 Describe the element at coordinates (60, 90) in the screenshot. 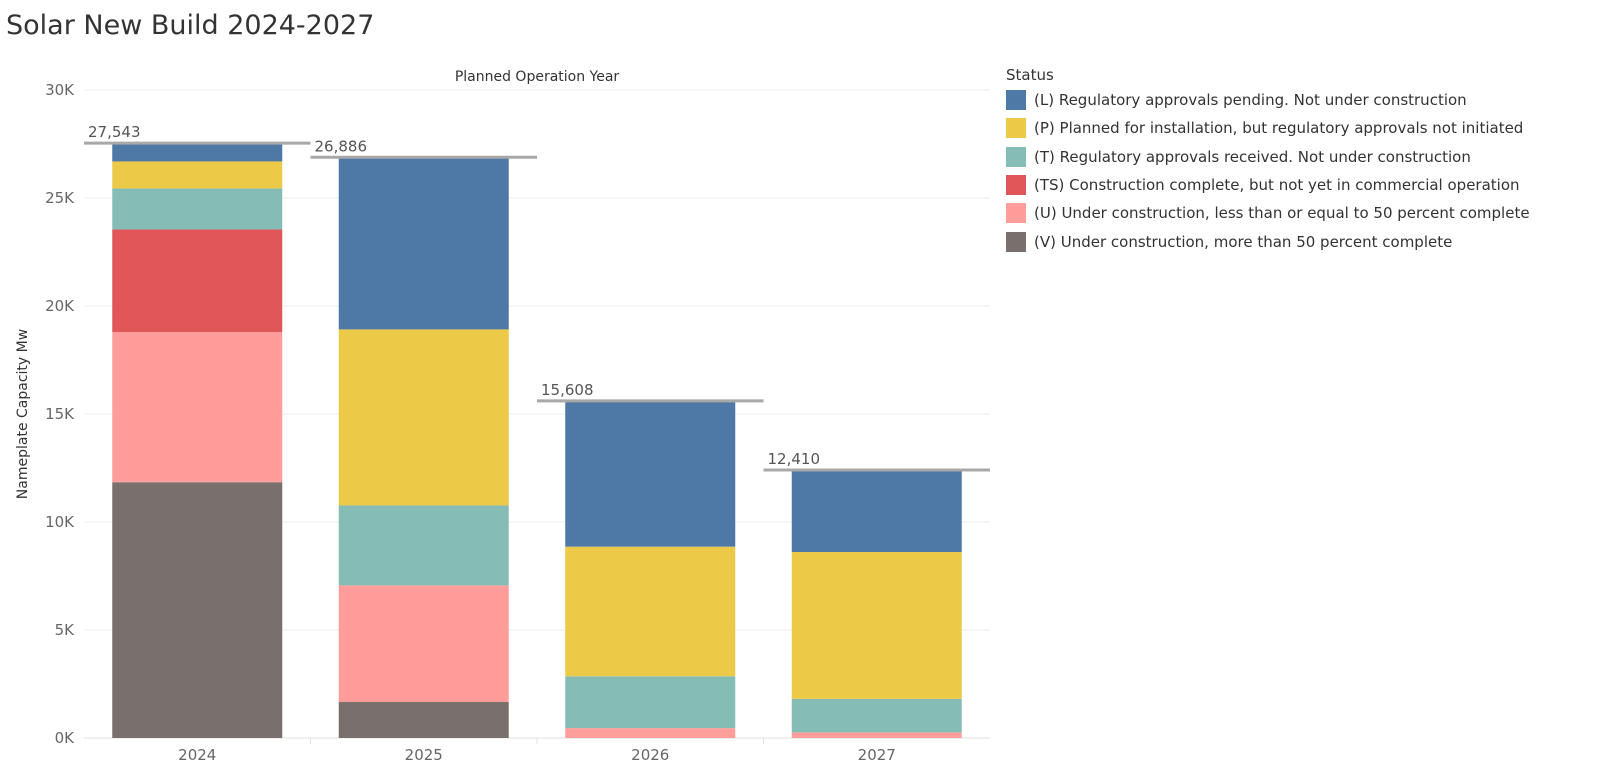

I see `y-tick-label: 30K` at that location.